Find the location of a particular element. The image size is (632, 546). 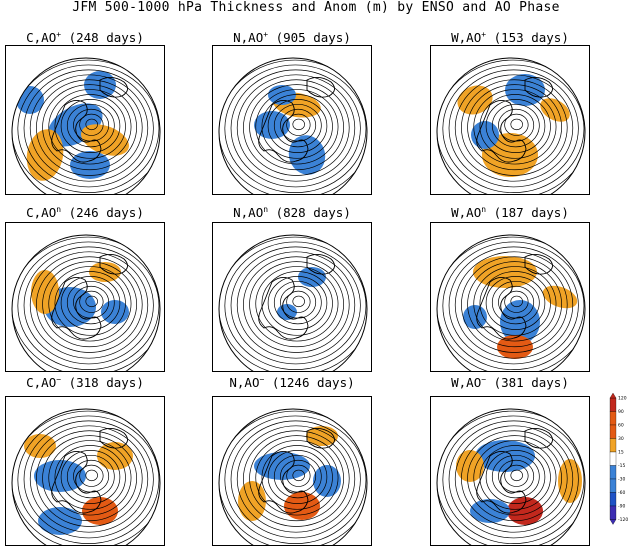

panel-title: C,AO− (318 days) is located at coordinates (92, 382).